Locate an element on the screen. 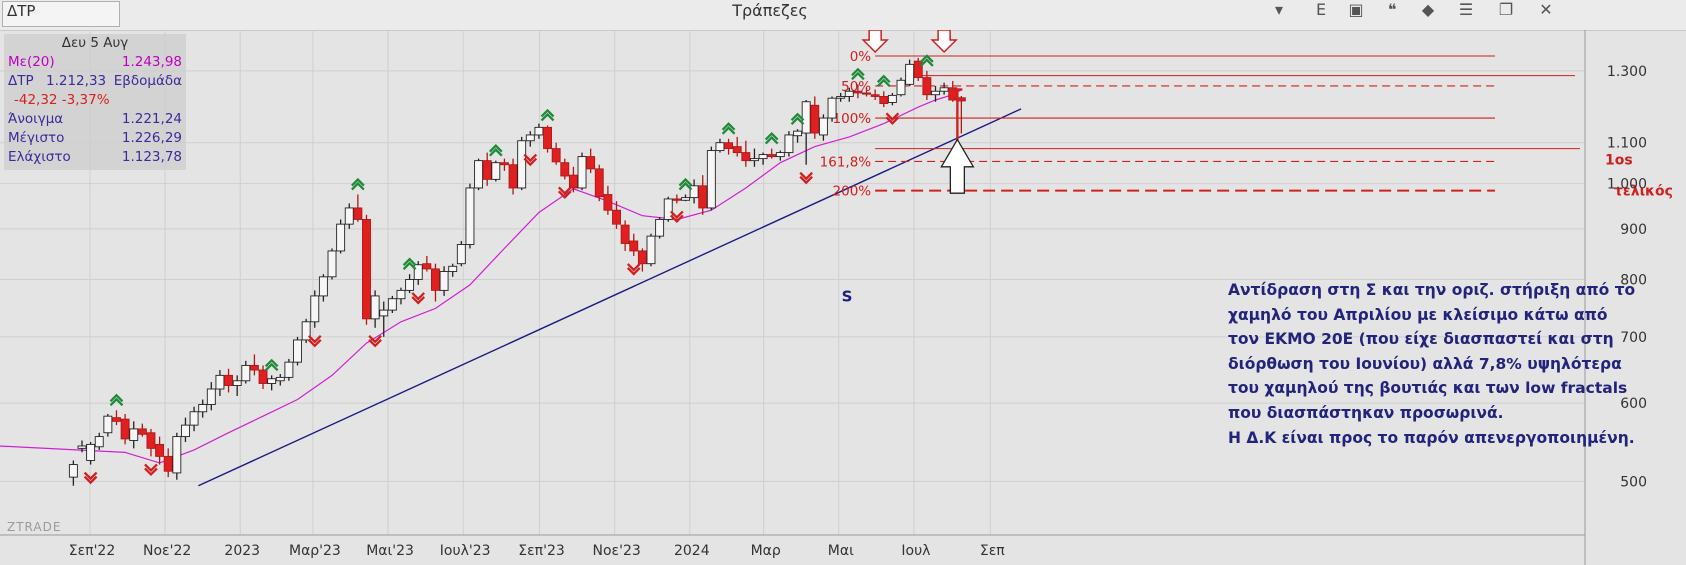 Image resolution: width=1686 pixels, height=565 pixels. menu-icon: ☰ is located at coordinates (1466, 9).